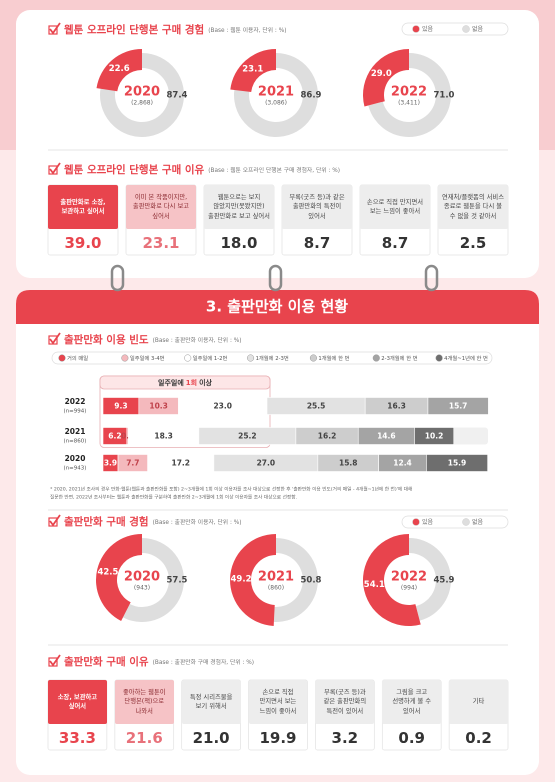 The image size is (555, 782). What do you see at coordinates (185, 382) in the screenshot?
I see `annotation-tab` at bounding box center [185, 382].